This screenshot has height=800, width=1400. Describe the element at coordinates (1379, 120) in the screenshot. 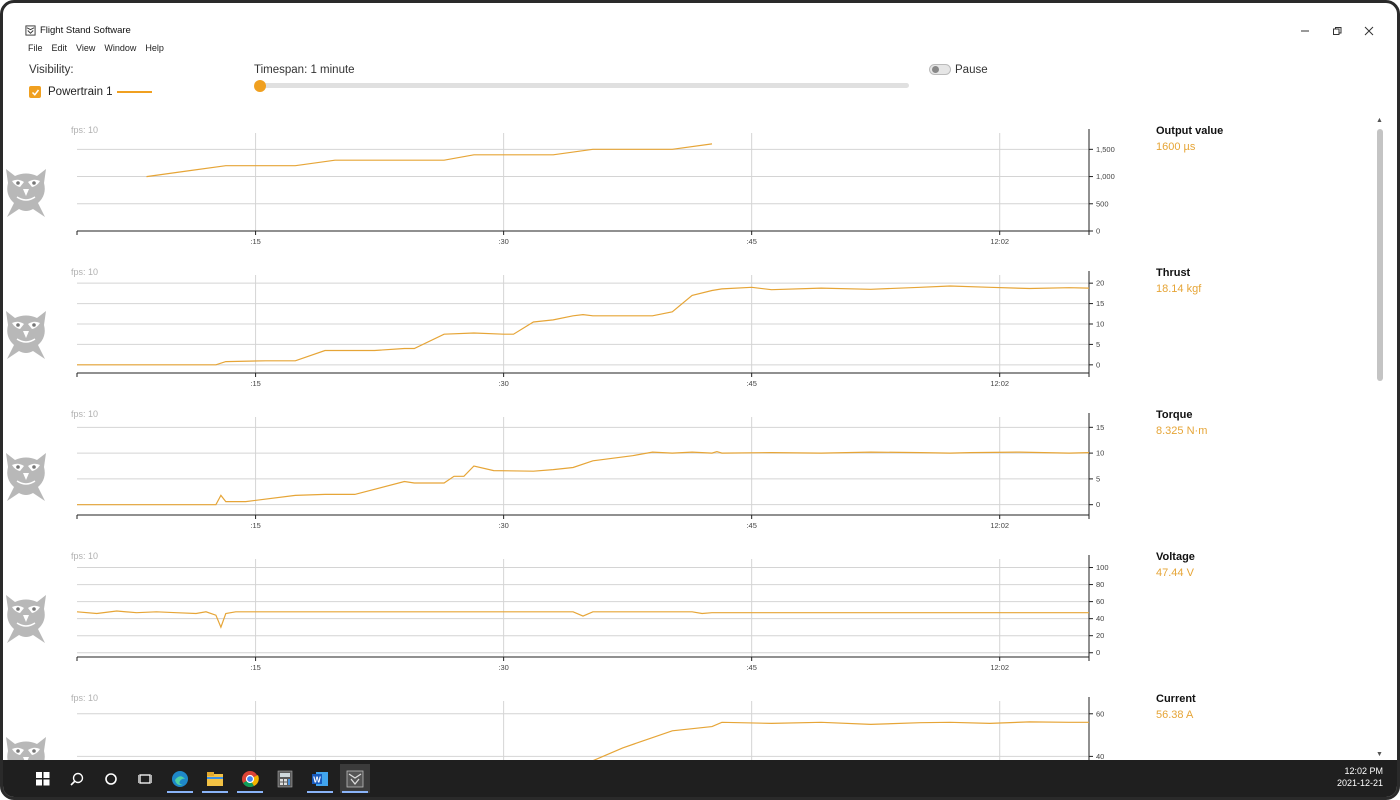

I see `scroll-up-arrow-icon: ▲` at that location.